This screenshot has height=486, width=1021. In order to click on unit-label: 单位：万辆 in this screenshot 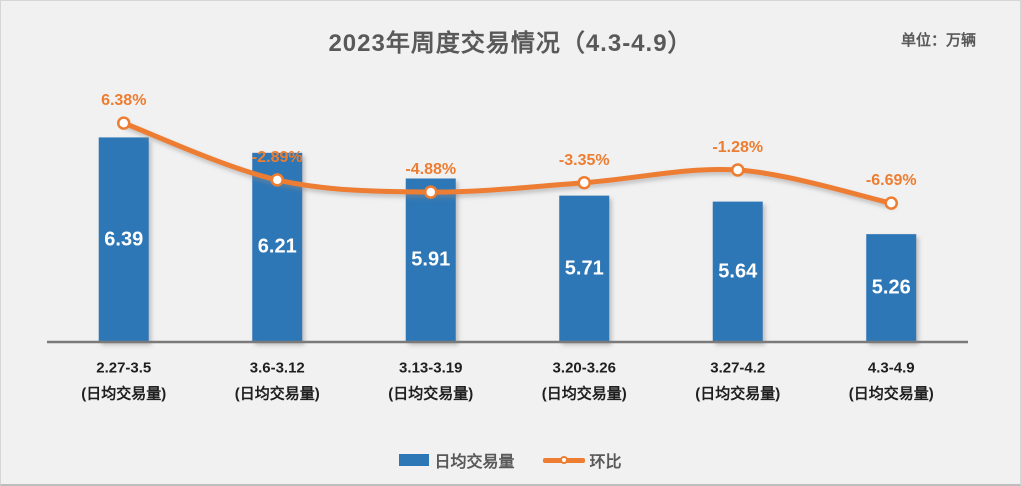, I will do `click(938, 40)`.